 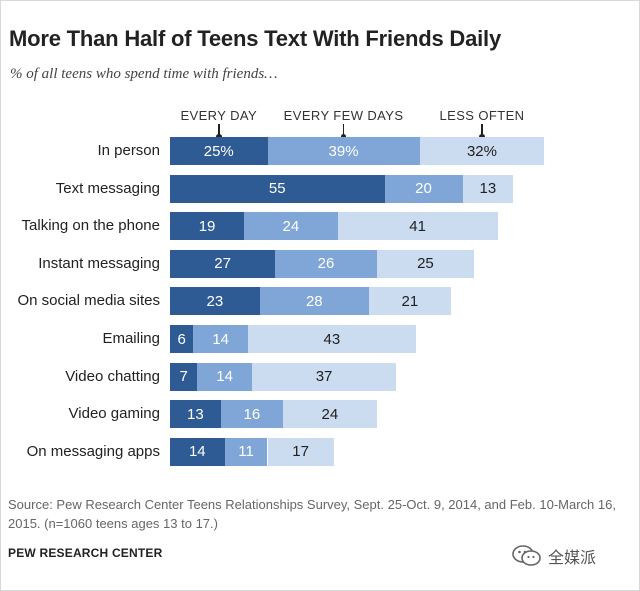 What do you see at coordinates (417, 226) in the screenshot?
I see `bar-segment-less-often: 41` at bounding box center [417, 226].